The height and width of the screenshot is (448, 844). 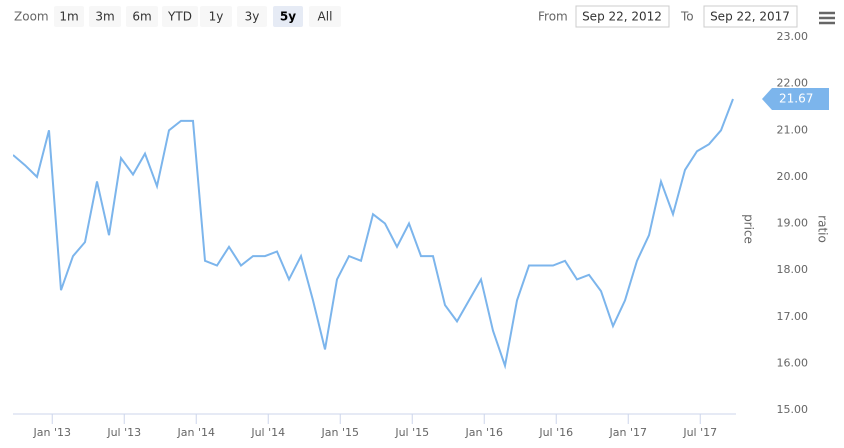 I want to click on last-value-flag, so click(x=795, y=99).